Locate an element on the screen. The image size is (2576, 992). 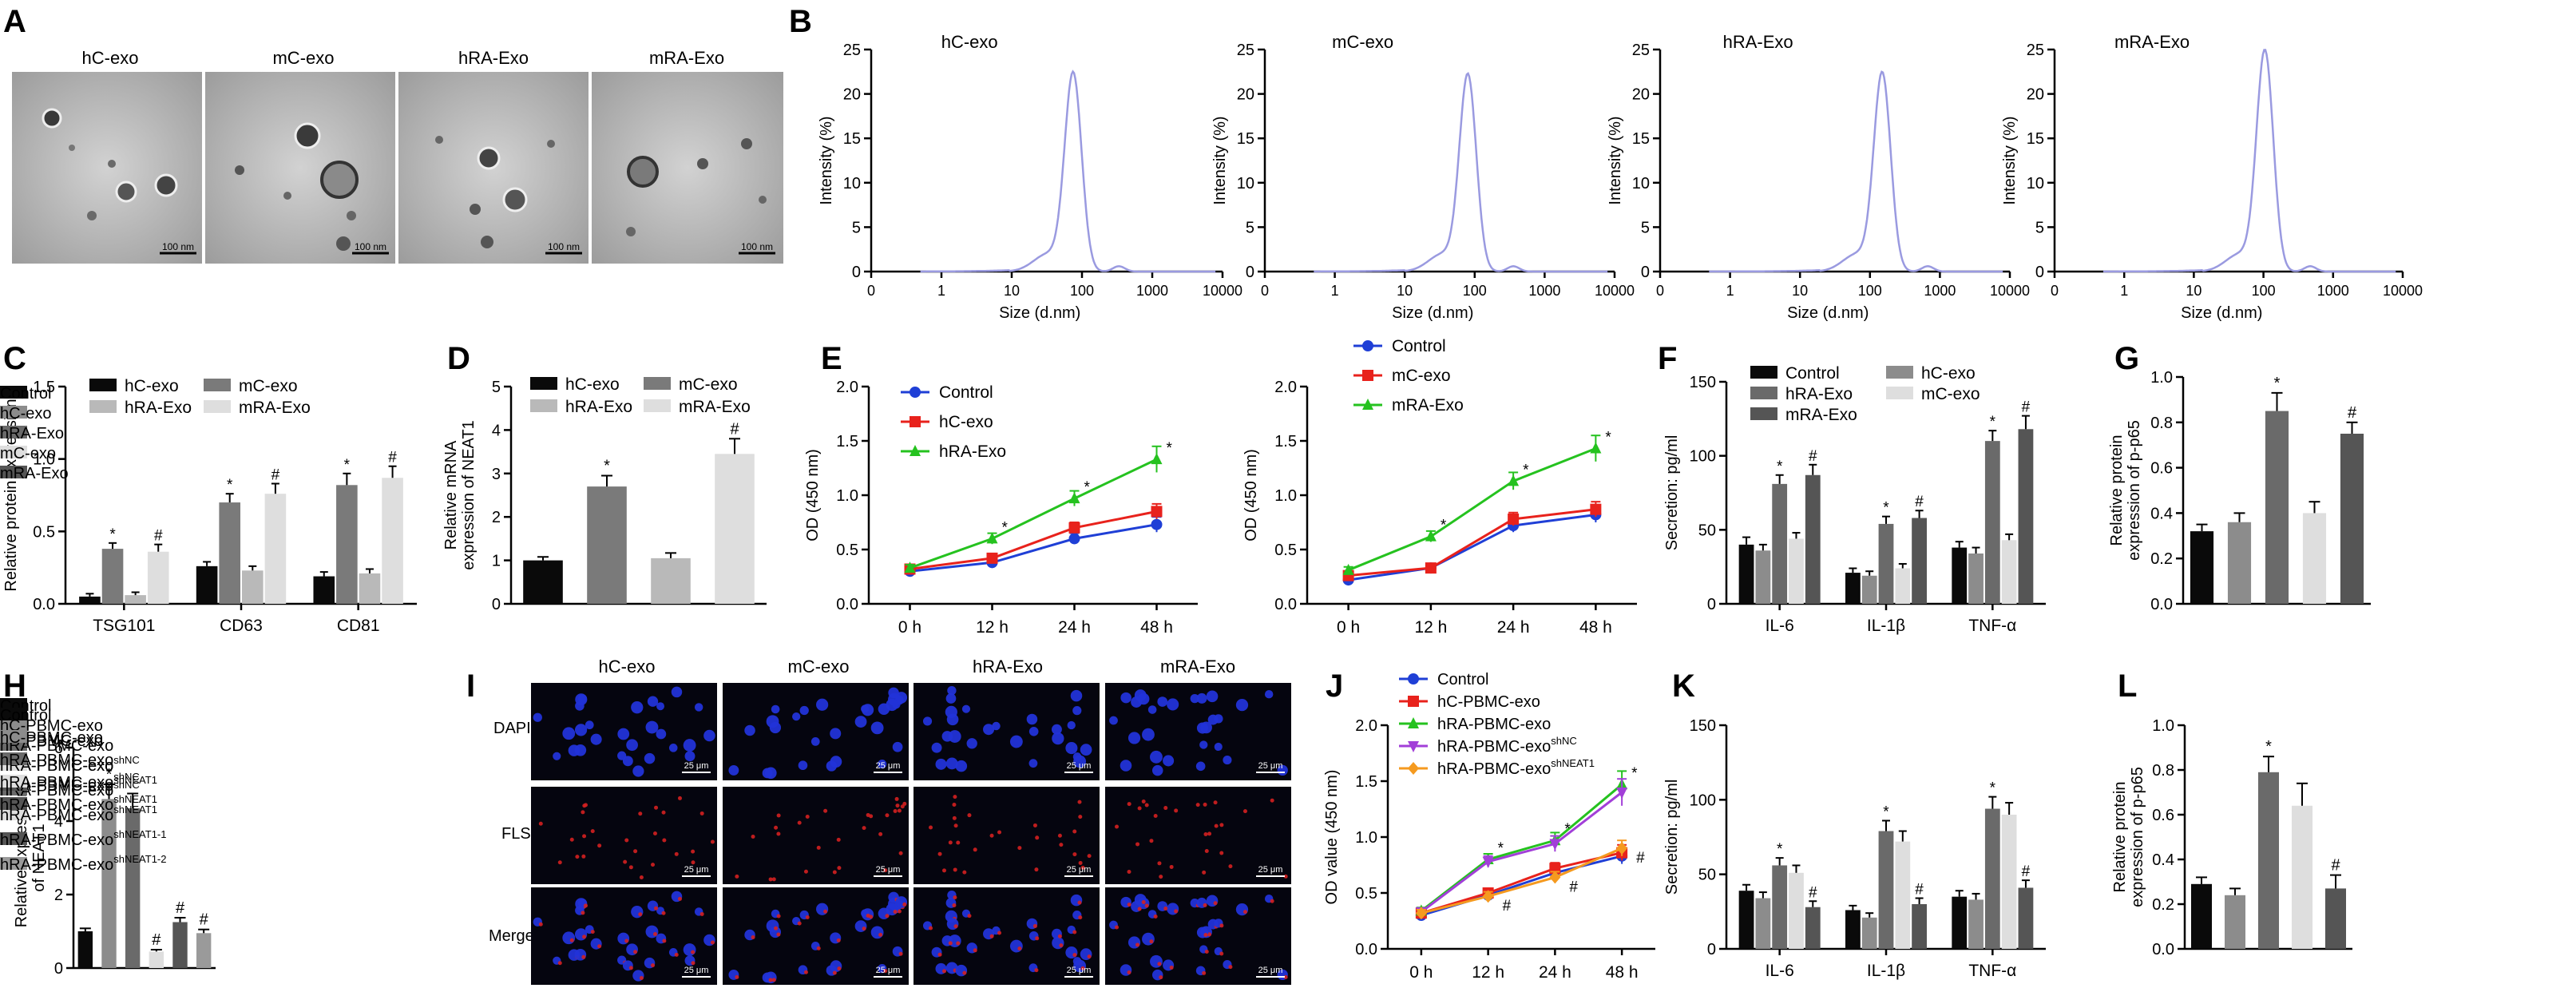
y-axis-label: Relative mRNAexpression of NEAT1 is located at coordinates (460, 495).